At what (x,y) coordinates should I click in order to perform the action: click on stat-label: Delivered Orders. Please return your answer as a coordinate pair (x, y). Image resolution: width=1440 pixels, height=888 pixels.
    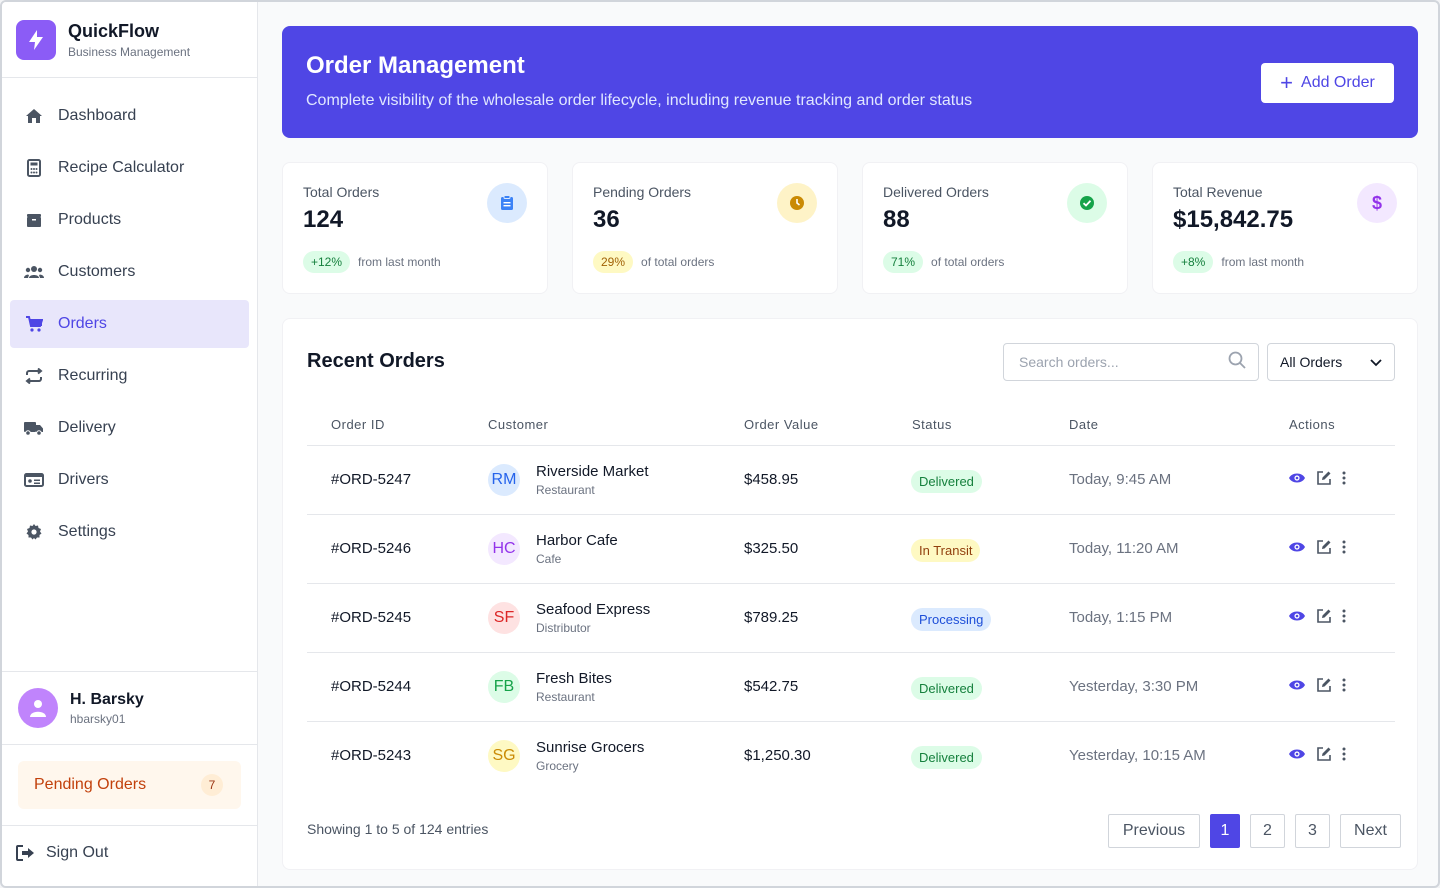
    Looking at the image, I should click on (936, 192).